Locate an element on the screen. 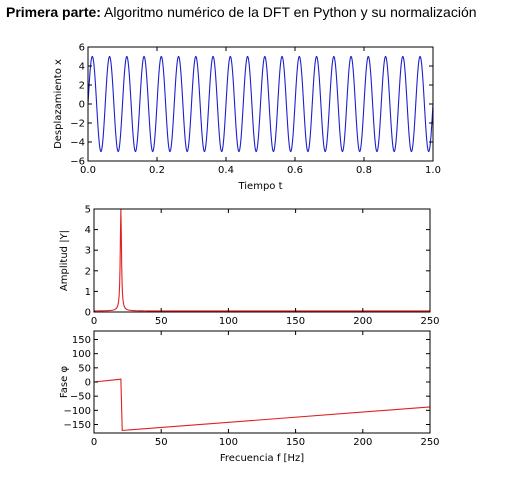 The image size is (508, 490). x-tick-label: 0.2 is located at coordinates (157, 170).